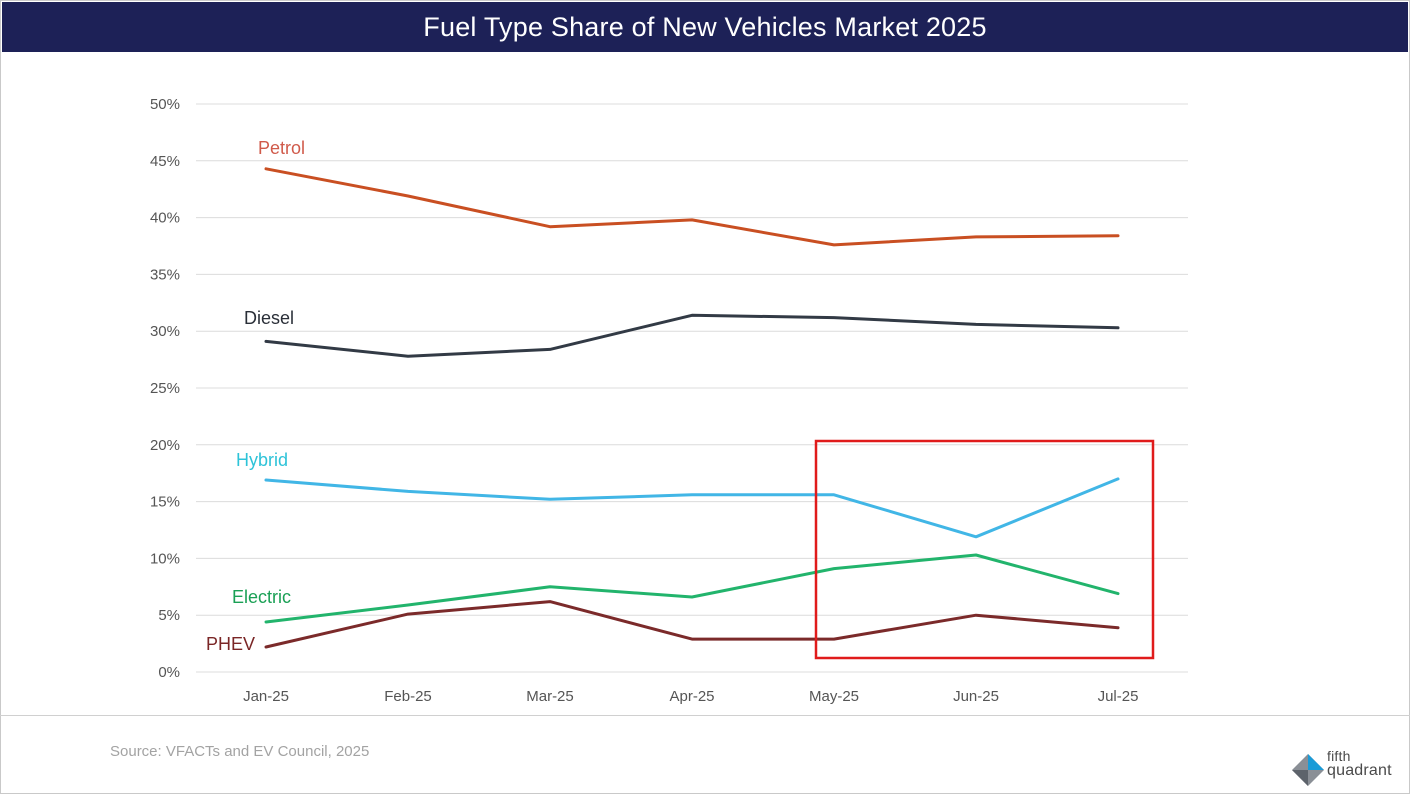 The width and height of the screenshot is (1410, 794). I want to click on y-tick-label: 0%, so click(169, 672).